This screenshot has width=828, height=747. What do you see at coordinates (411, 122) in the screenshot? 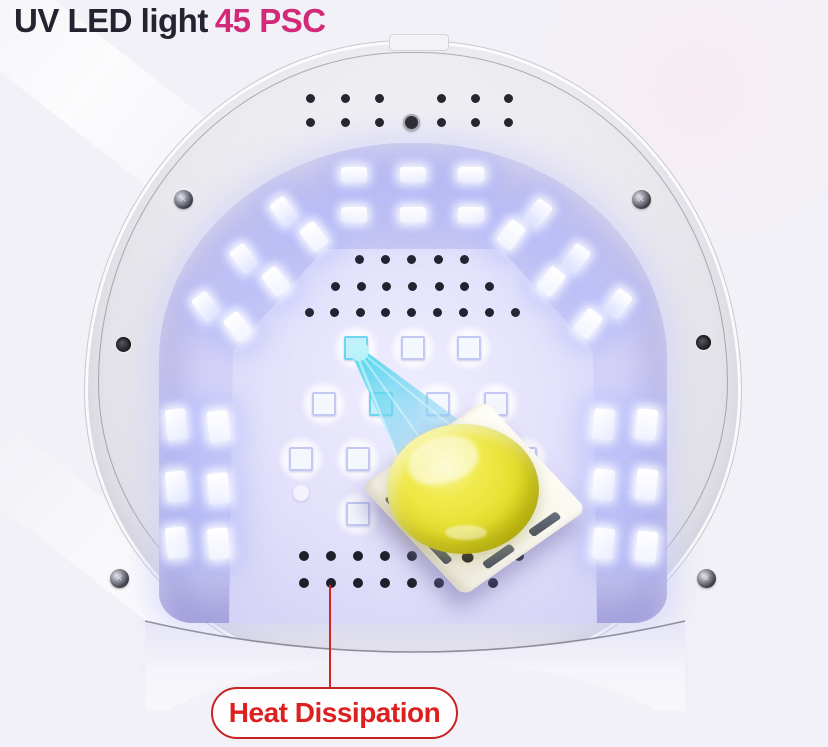
I see `air-sensor-hole` at bounding box center [411, 122].